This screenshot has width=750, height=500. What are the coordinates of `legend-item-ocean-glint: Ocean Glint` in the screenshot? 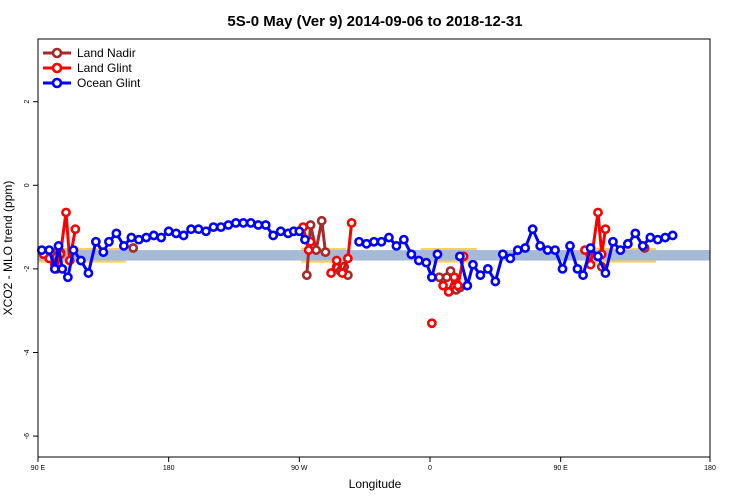 It's located at (92, 83).